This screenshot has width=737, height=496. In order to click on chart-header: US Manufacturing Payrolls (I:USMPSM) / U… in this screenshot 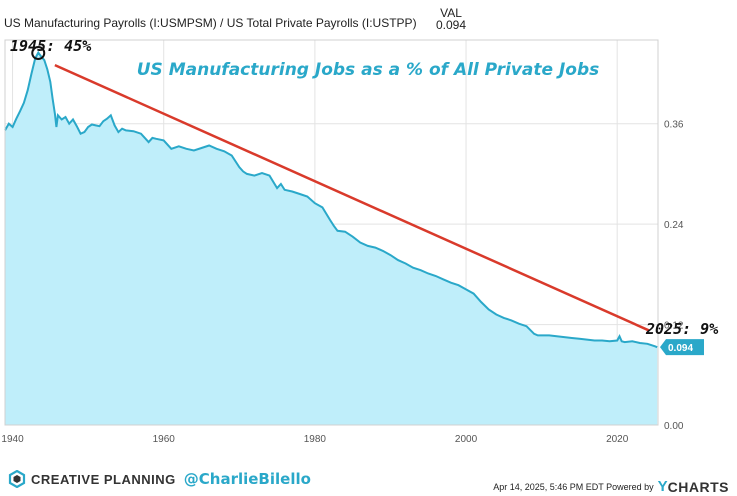, I will do `click(364, 21)`.